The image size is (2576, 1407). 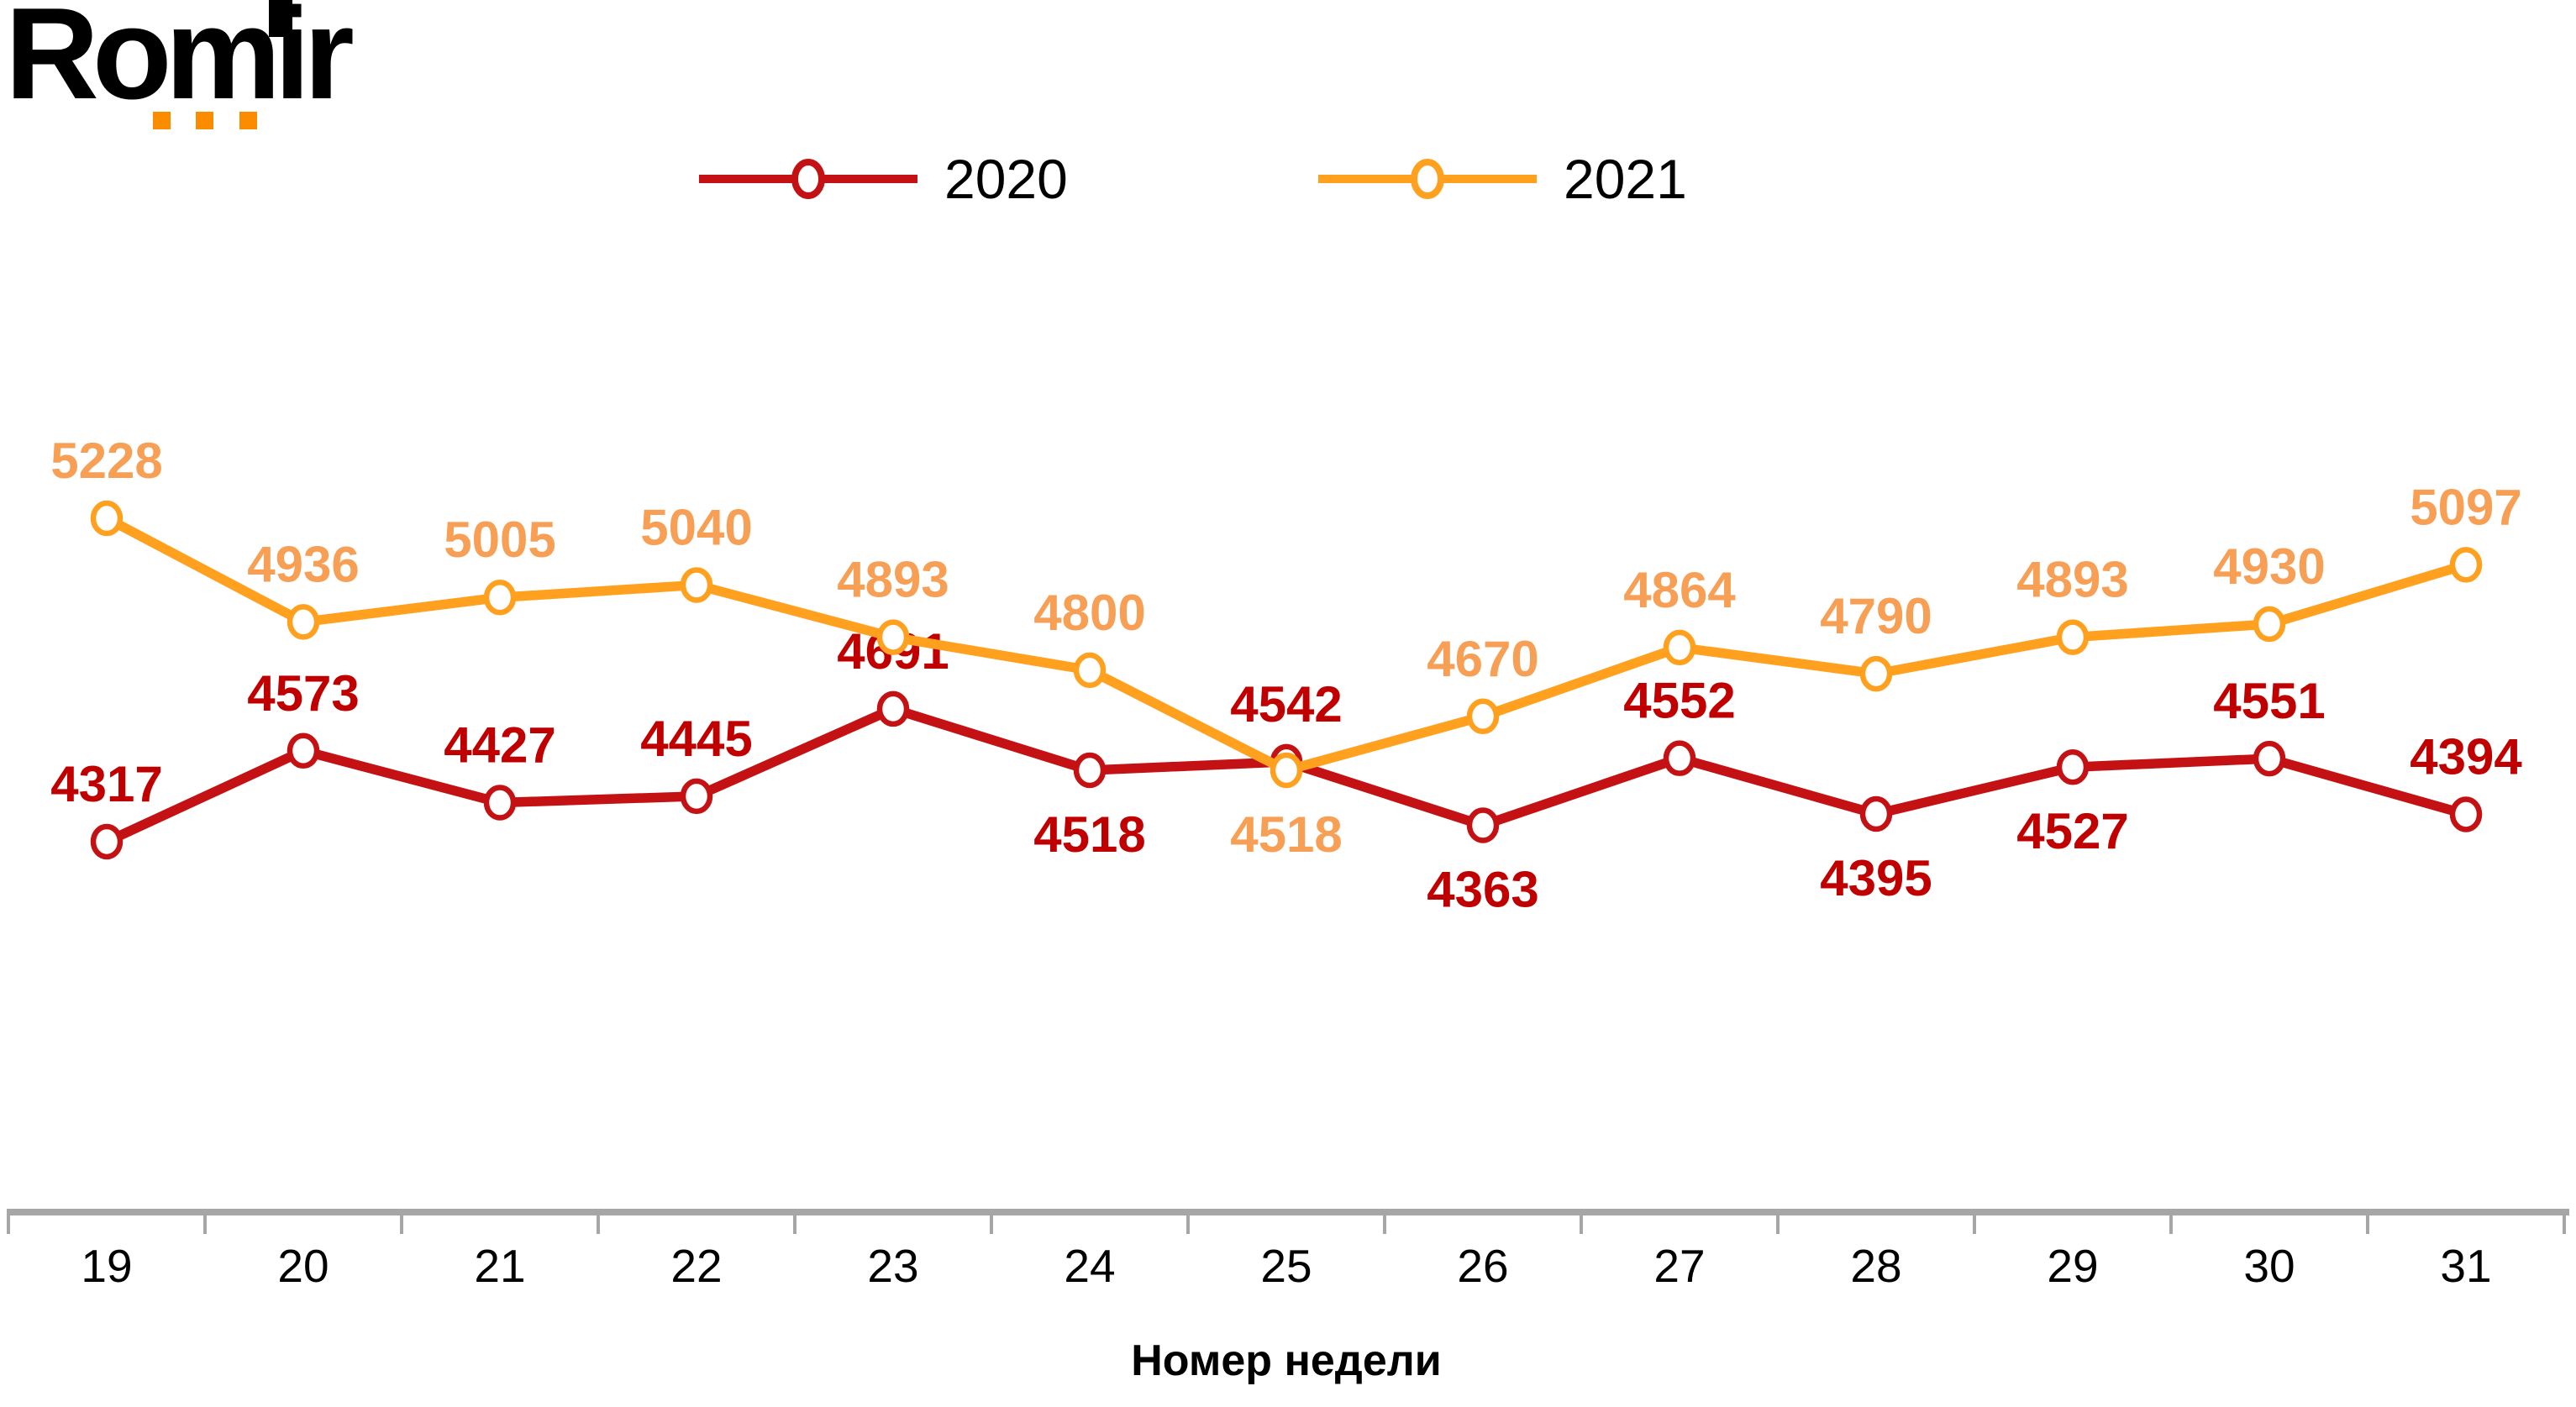 I want to click on data-label-2020: 4427, so click(x=499, y=745).